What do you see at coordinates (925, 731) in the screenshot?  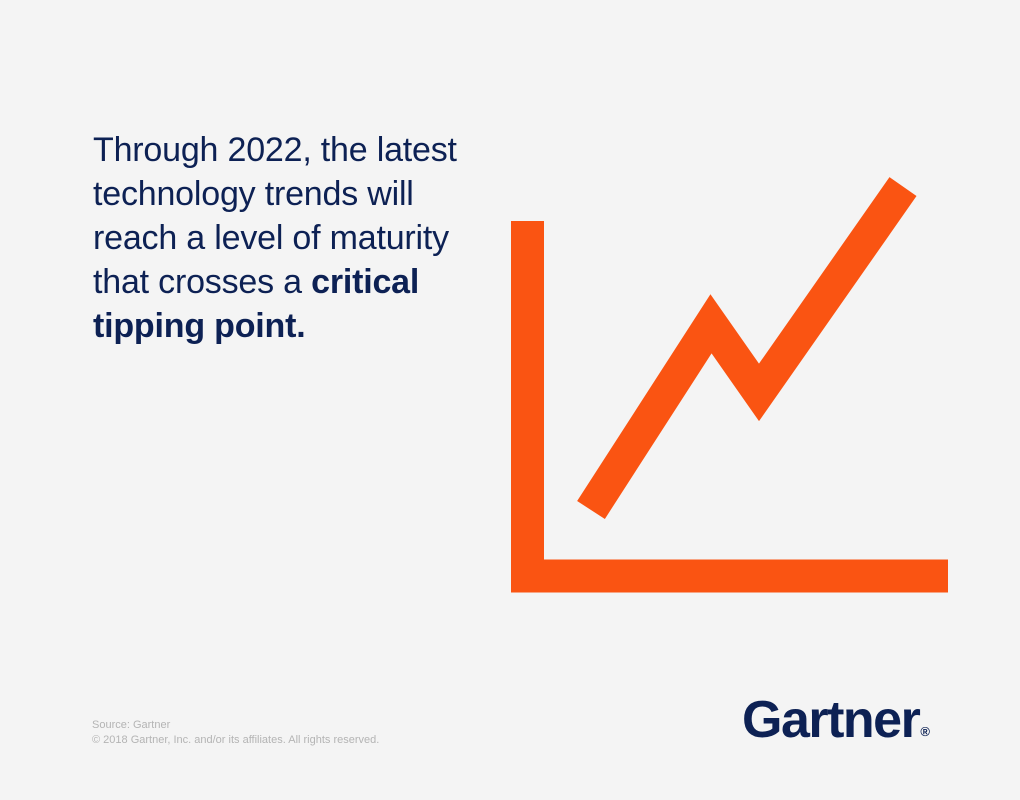 I see `registered-mark: ®` at bounding box center [925, 731].